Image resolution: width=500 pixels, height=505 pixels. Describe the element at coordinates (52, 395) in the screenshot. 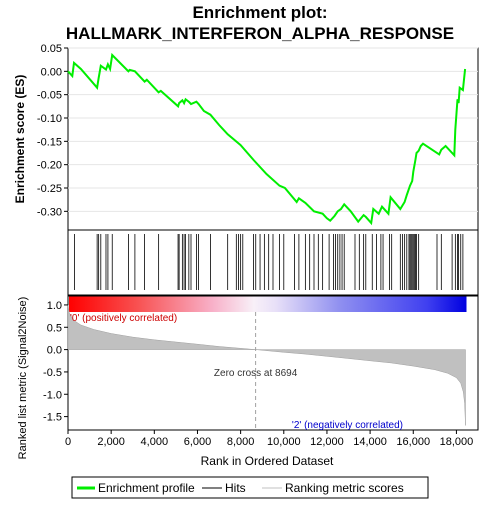

I see `rank-y-tick-label: -1.0` at that location.